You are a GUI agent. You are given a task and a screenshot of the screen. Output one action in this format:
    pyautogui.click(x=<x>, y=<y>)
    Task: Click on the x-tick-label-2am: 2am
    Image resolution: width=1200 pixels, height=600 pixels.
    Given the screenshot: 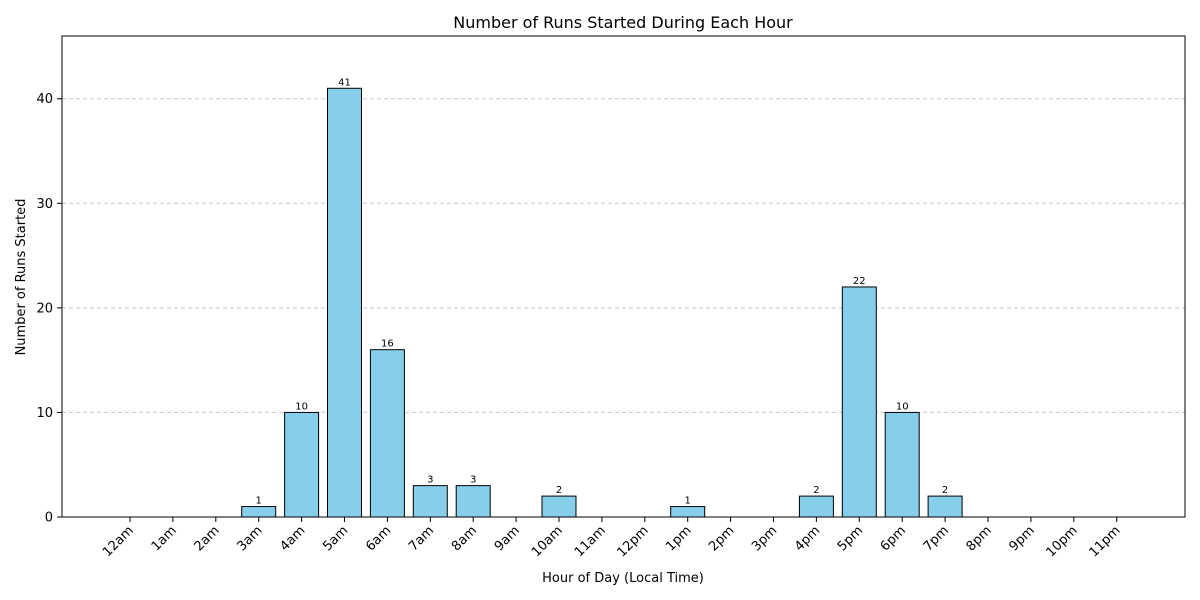 What is the action you would take?
    pyautogui.click(x=207, y=538)
    